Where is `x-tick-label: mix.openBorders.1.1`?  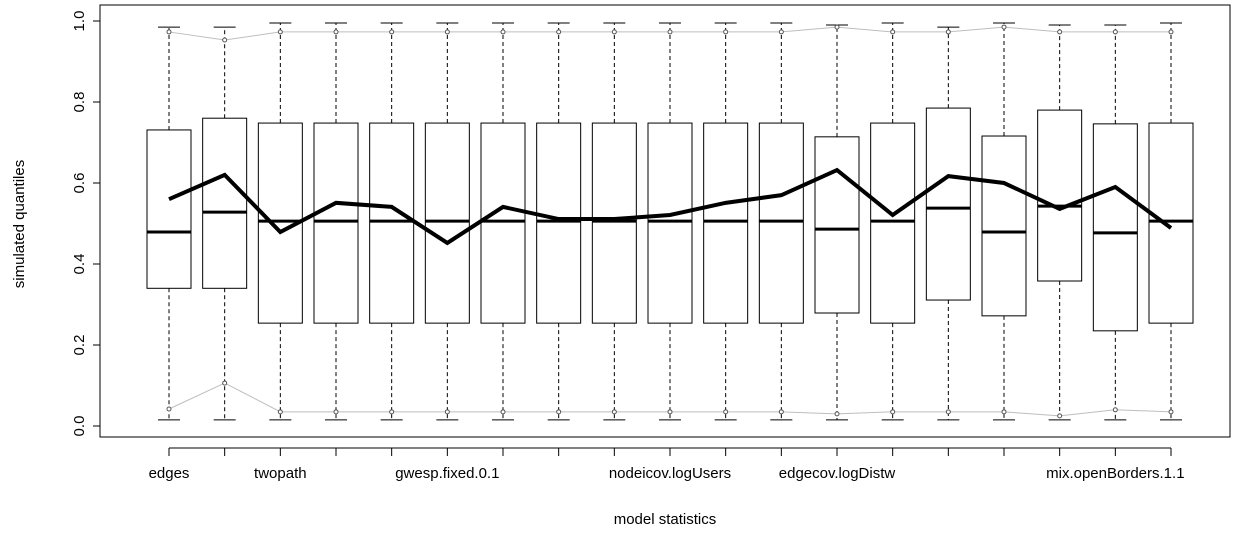 x-tick-label: mix.openBorders.1.1 is located at coordinates (1115, 473).